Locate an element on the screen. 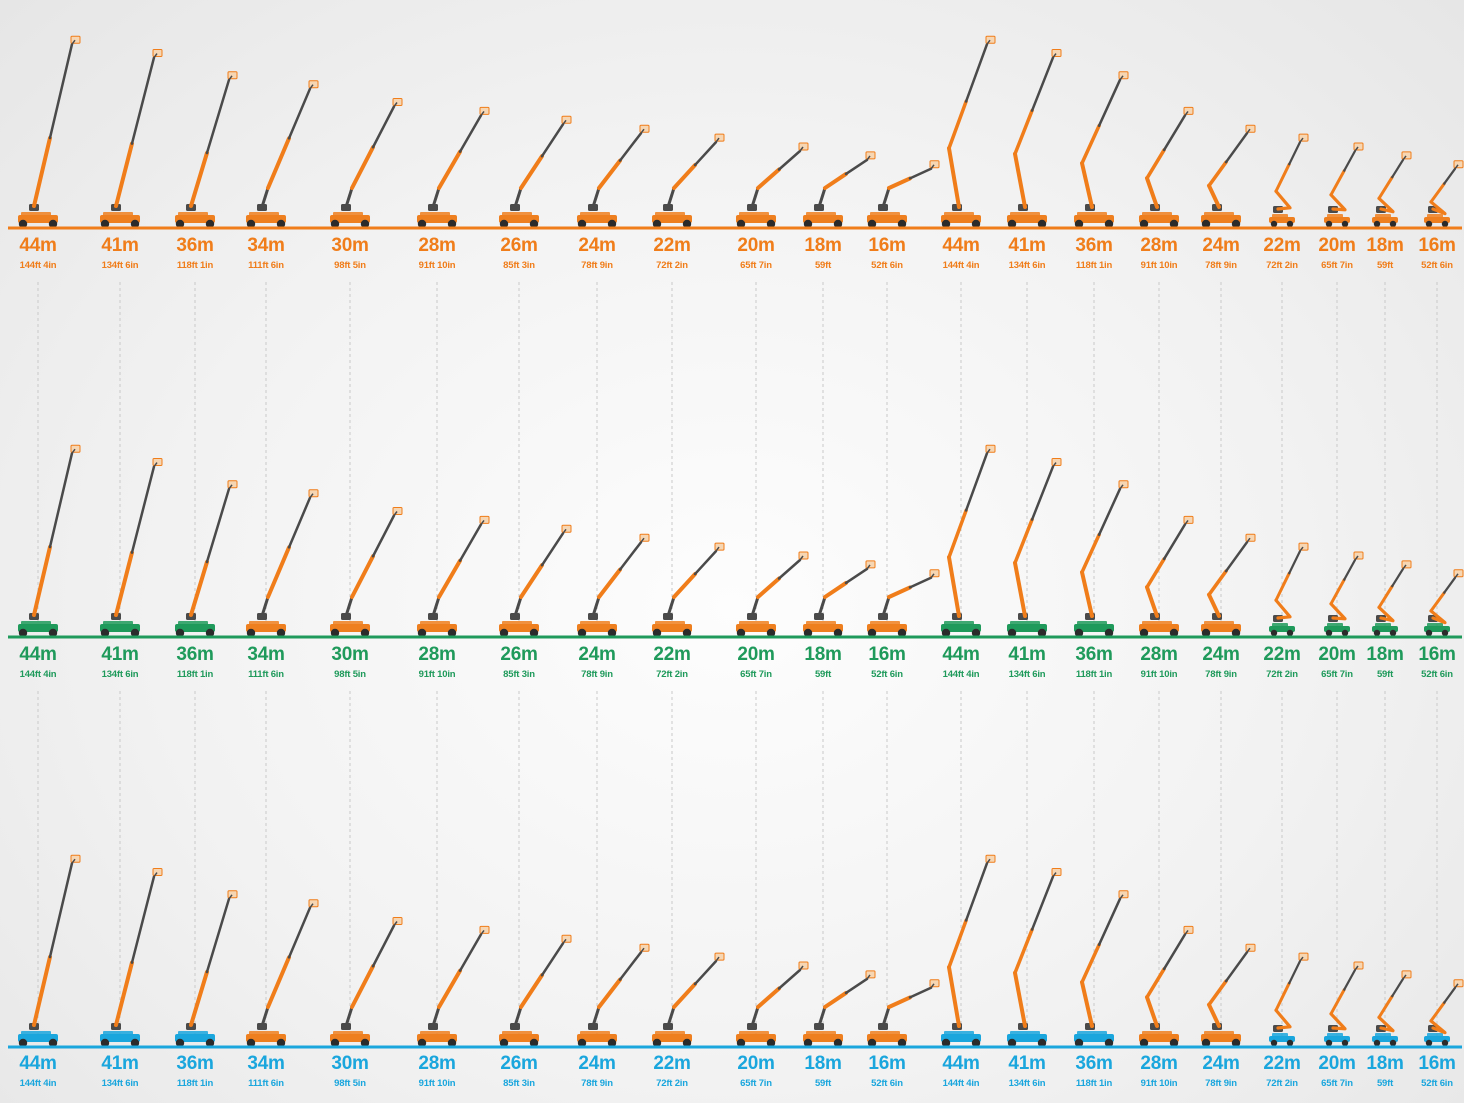 The height and width of the screenshot is (1103, 1464). height-imperial: 72ft 2in is located at coordinates (1282, 1083).